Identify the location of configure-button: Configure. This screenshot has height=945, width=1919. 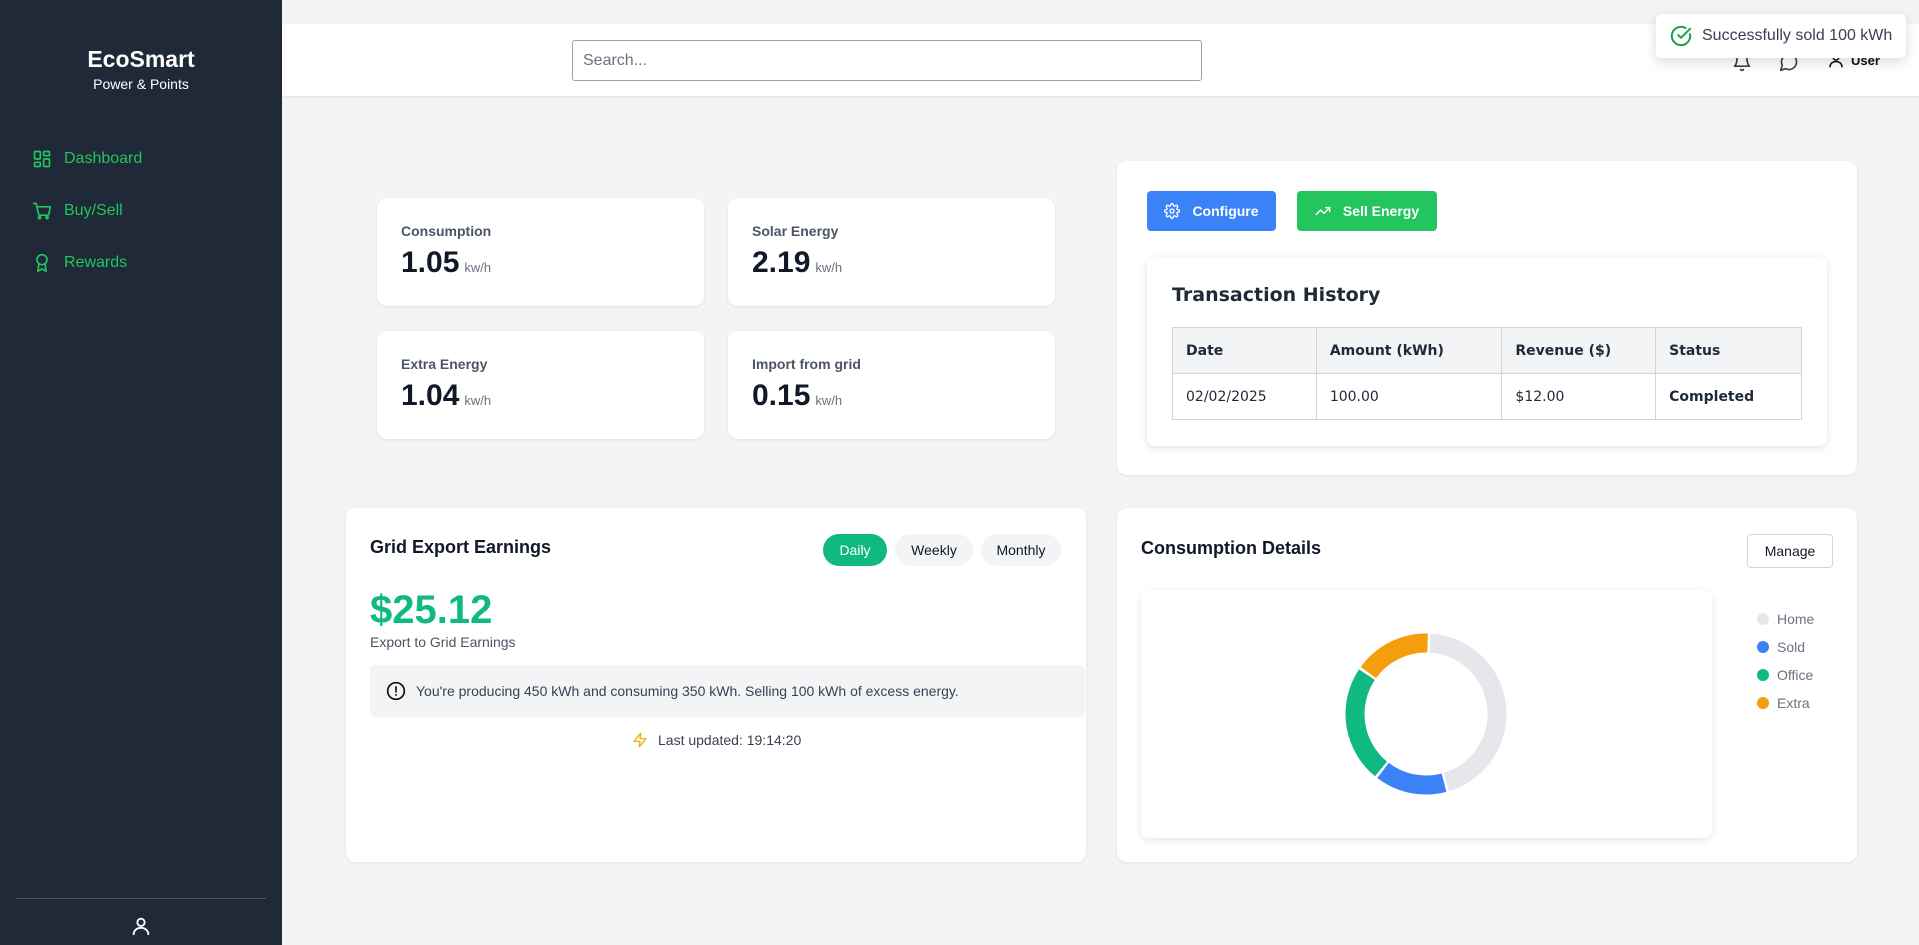
(1211, 211).